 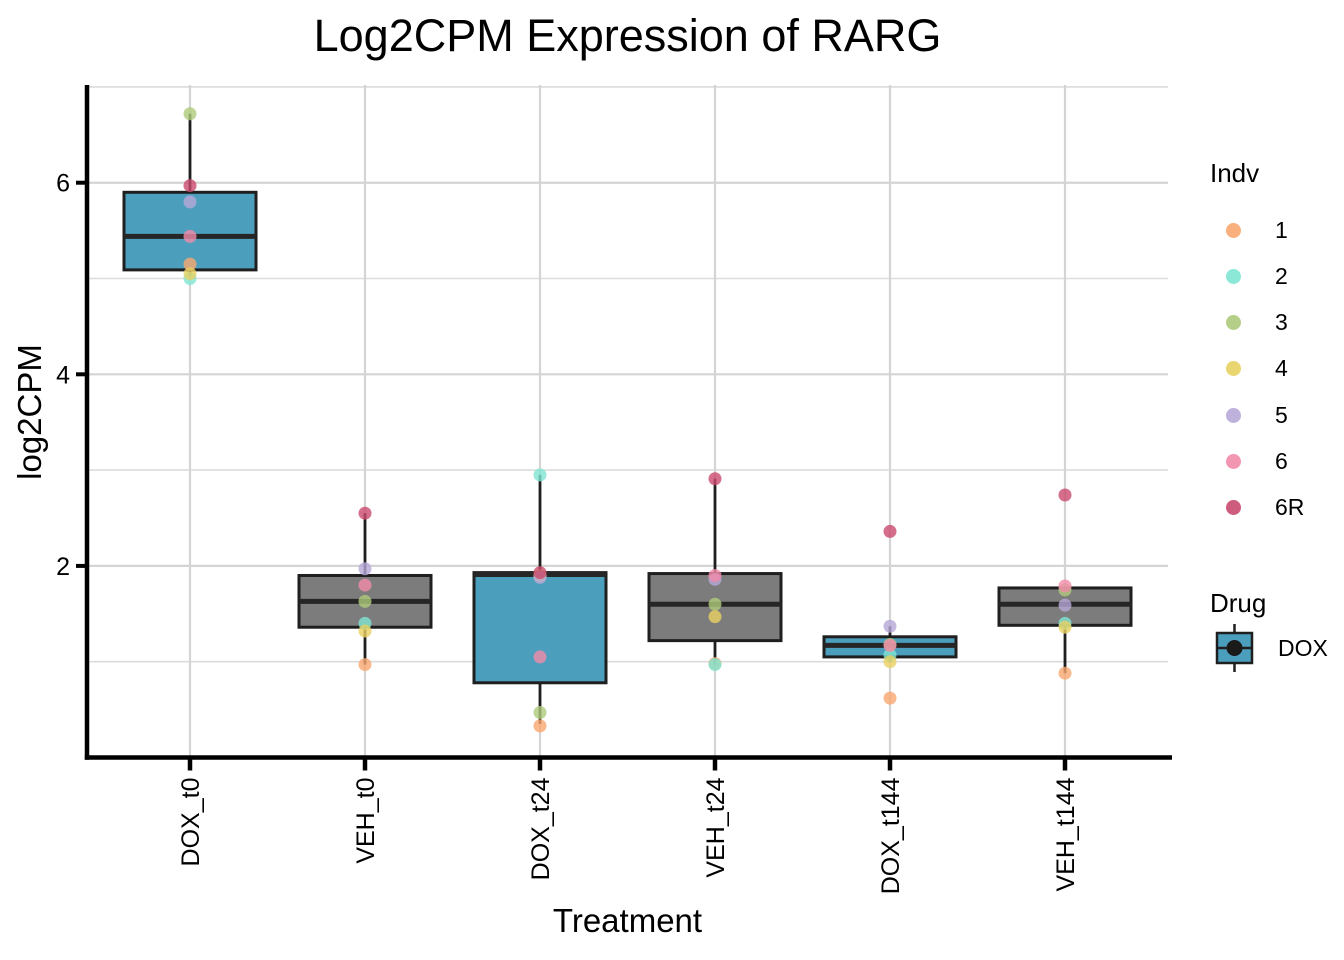 I want to click on x-tick-label: DOX_t0, so click(x=191, y=822).